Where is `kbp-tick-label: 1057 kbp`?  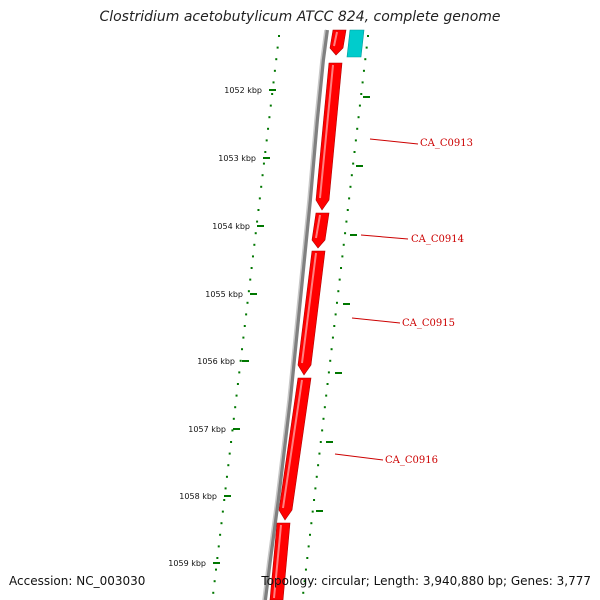
kbp-tick-label: 1057 kbp is located at coordinates (207, 429).